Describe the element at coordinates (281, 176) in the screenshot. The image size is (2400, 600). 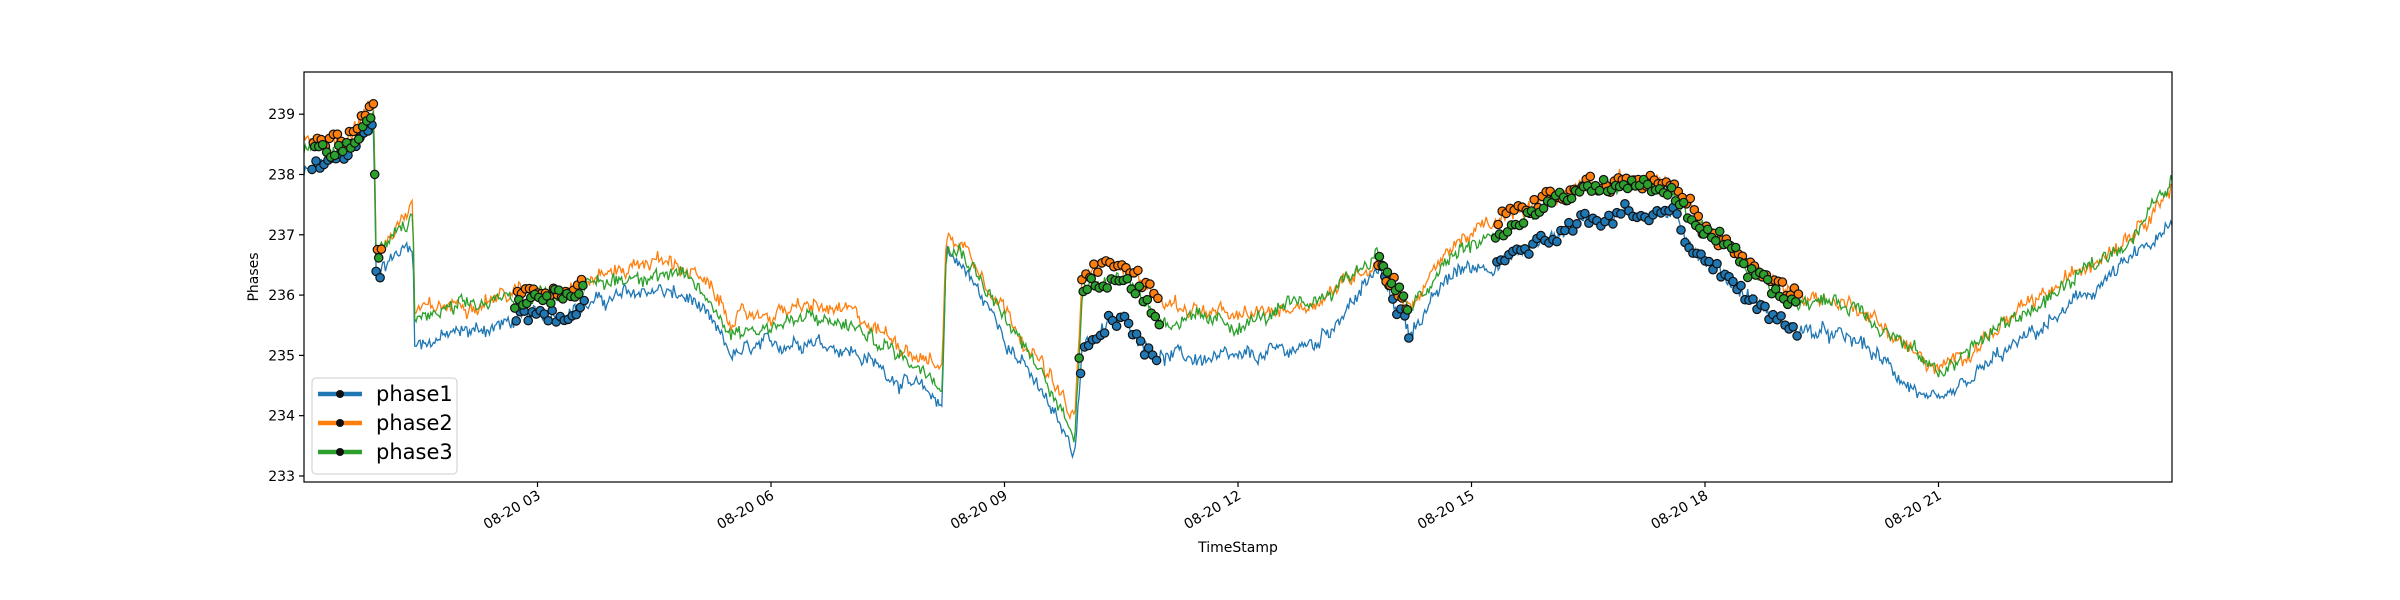
I see `y-tick-label: 238` at that location.